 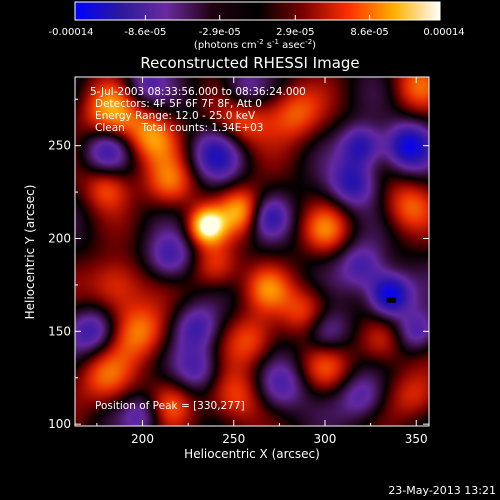 I want to click on colorbar-tick-label: 8.6e-05, so click(x=369, y=32).